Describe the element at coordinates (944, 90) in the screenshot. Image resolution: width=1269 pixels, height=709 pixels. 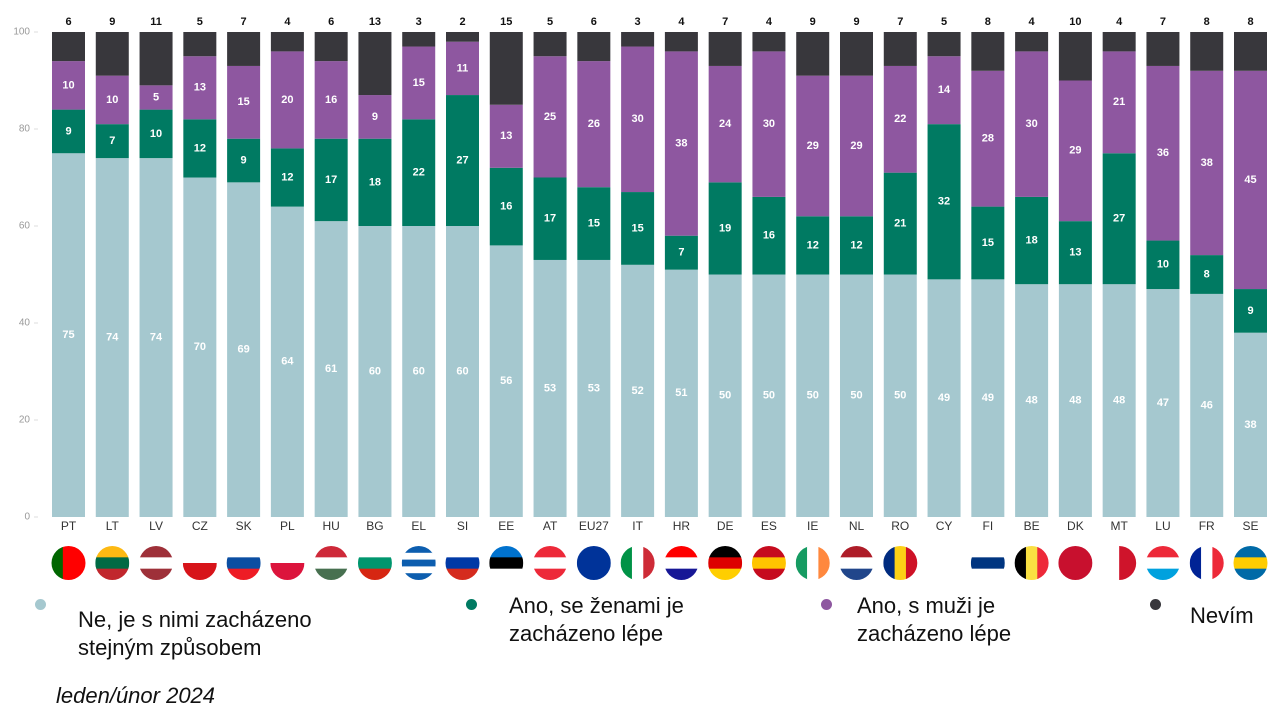
I see `data-label: 14` at that location.